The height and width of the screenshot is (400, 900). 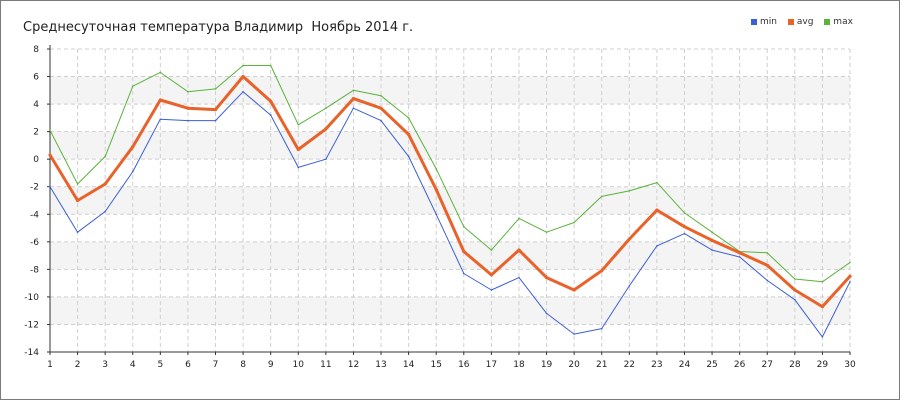 What do you see at coordinates (50, 365) in the screenshot?
I see `x-tick-label: 1` at bounding box center [50, 365].